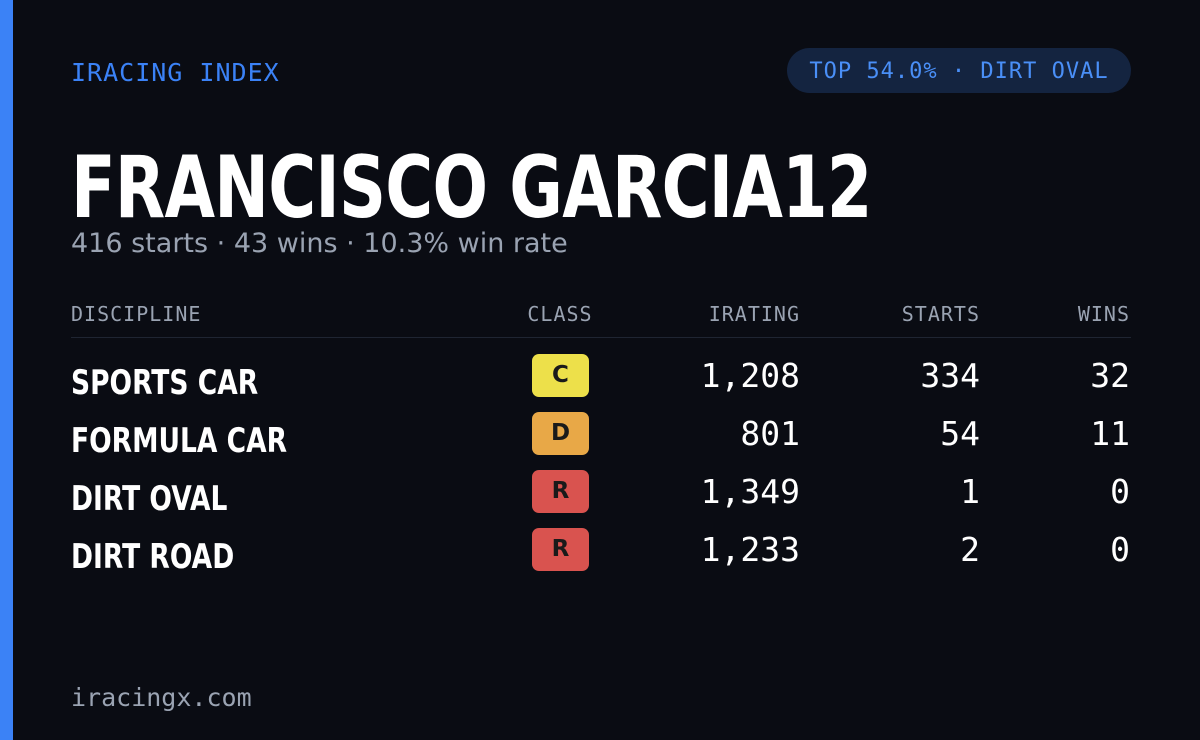 This screenshot has width=1200, height=740. Describe the element at coordinates (750, 549) in the screenshot. I see `stat-value: 1,233` at that location.